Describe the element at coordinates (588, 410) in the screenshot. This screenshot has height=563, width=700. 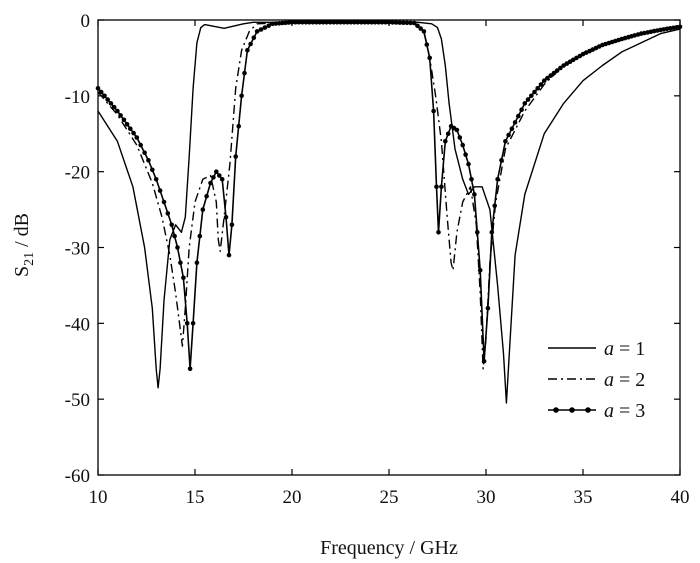
I see `legend-marker` at that location.